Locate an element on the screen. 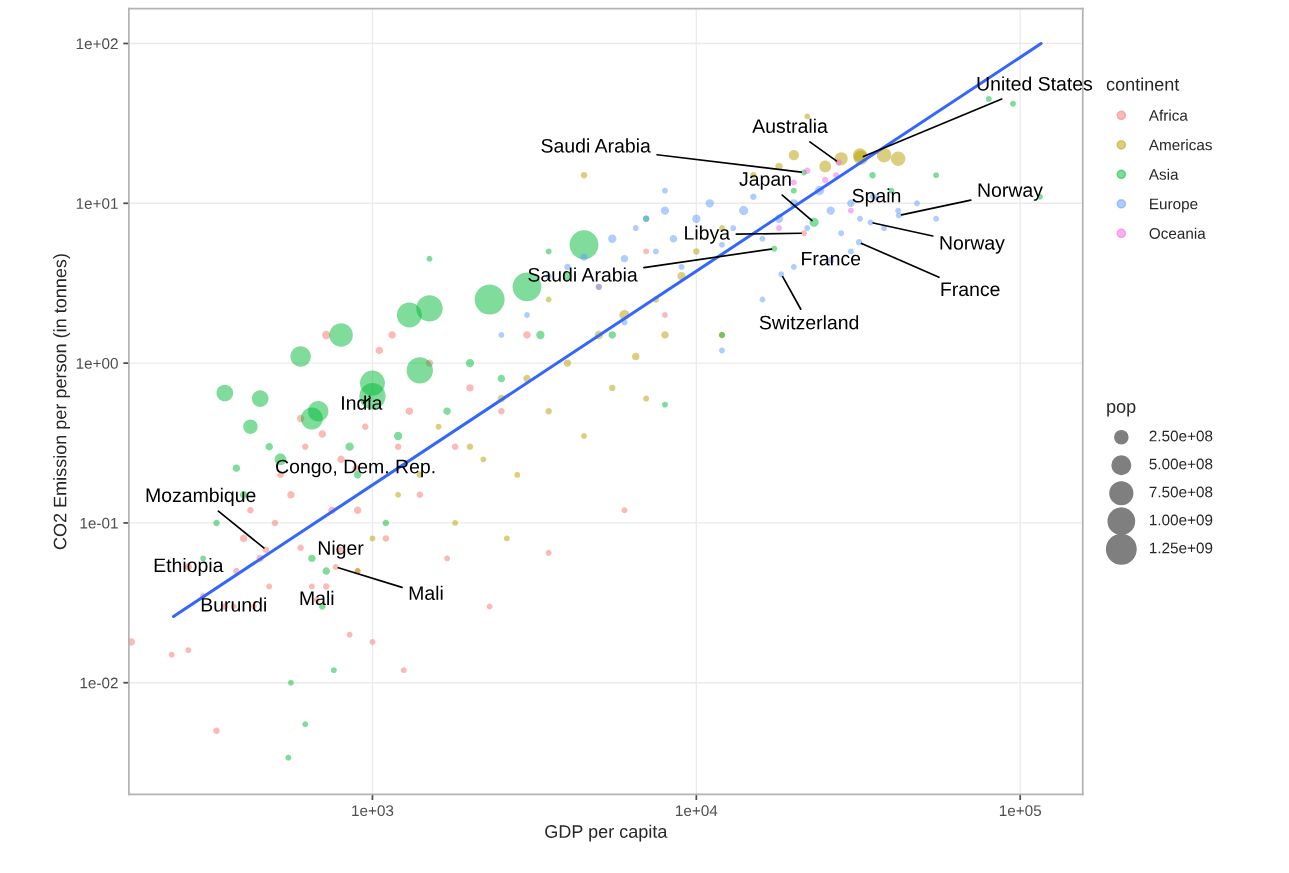 The height and width of the screenshot is (873, 1289). annotation: Spain is located at coordinates (876, 197).